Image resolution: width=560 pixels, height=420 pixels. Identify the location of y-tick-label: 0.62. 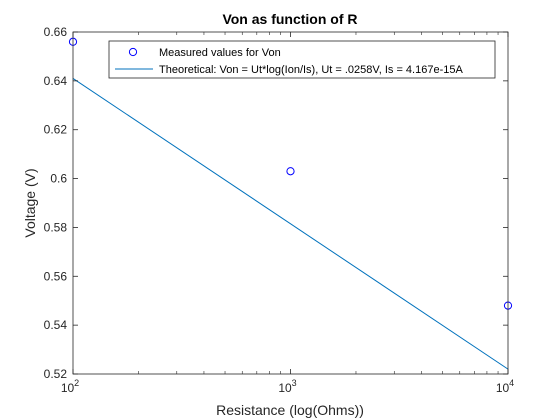
(56, 130).